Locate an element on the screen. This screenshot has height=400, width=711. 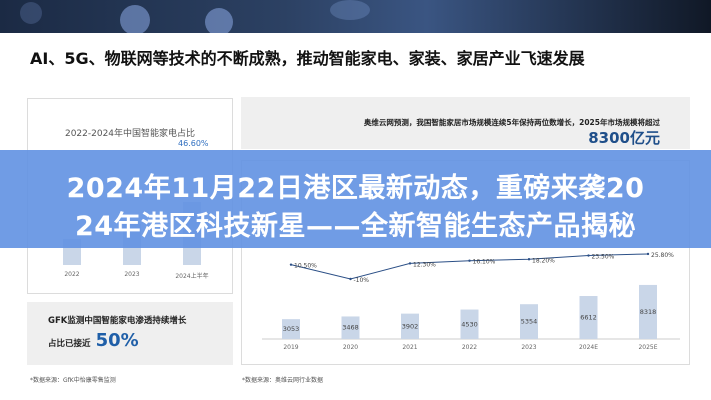
growth-label: 10.50% is located at coordinates (305, 266).